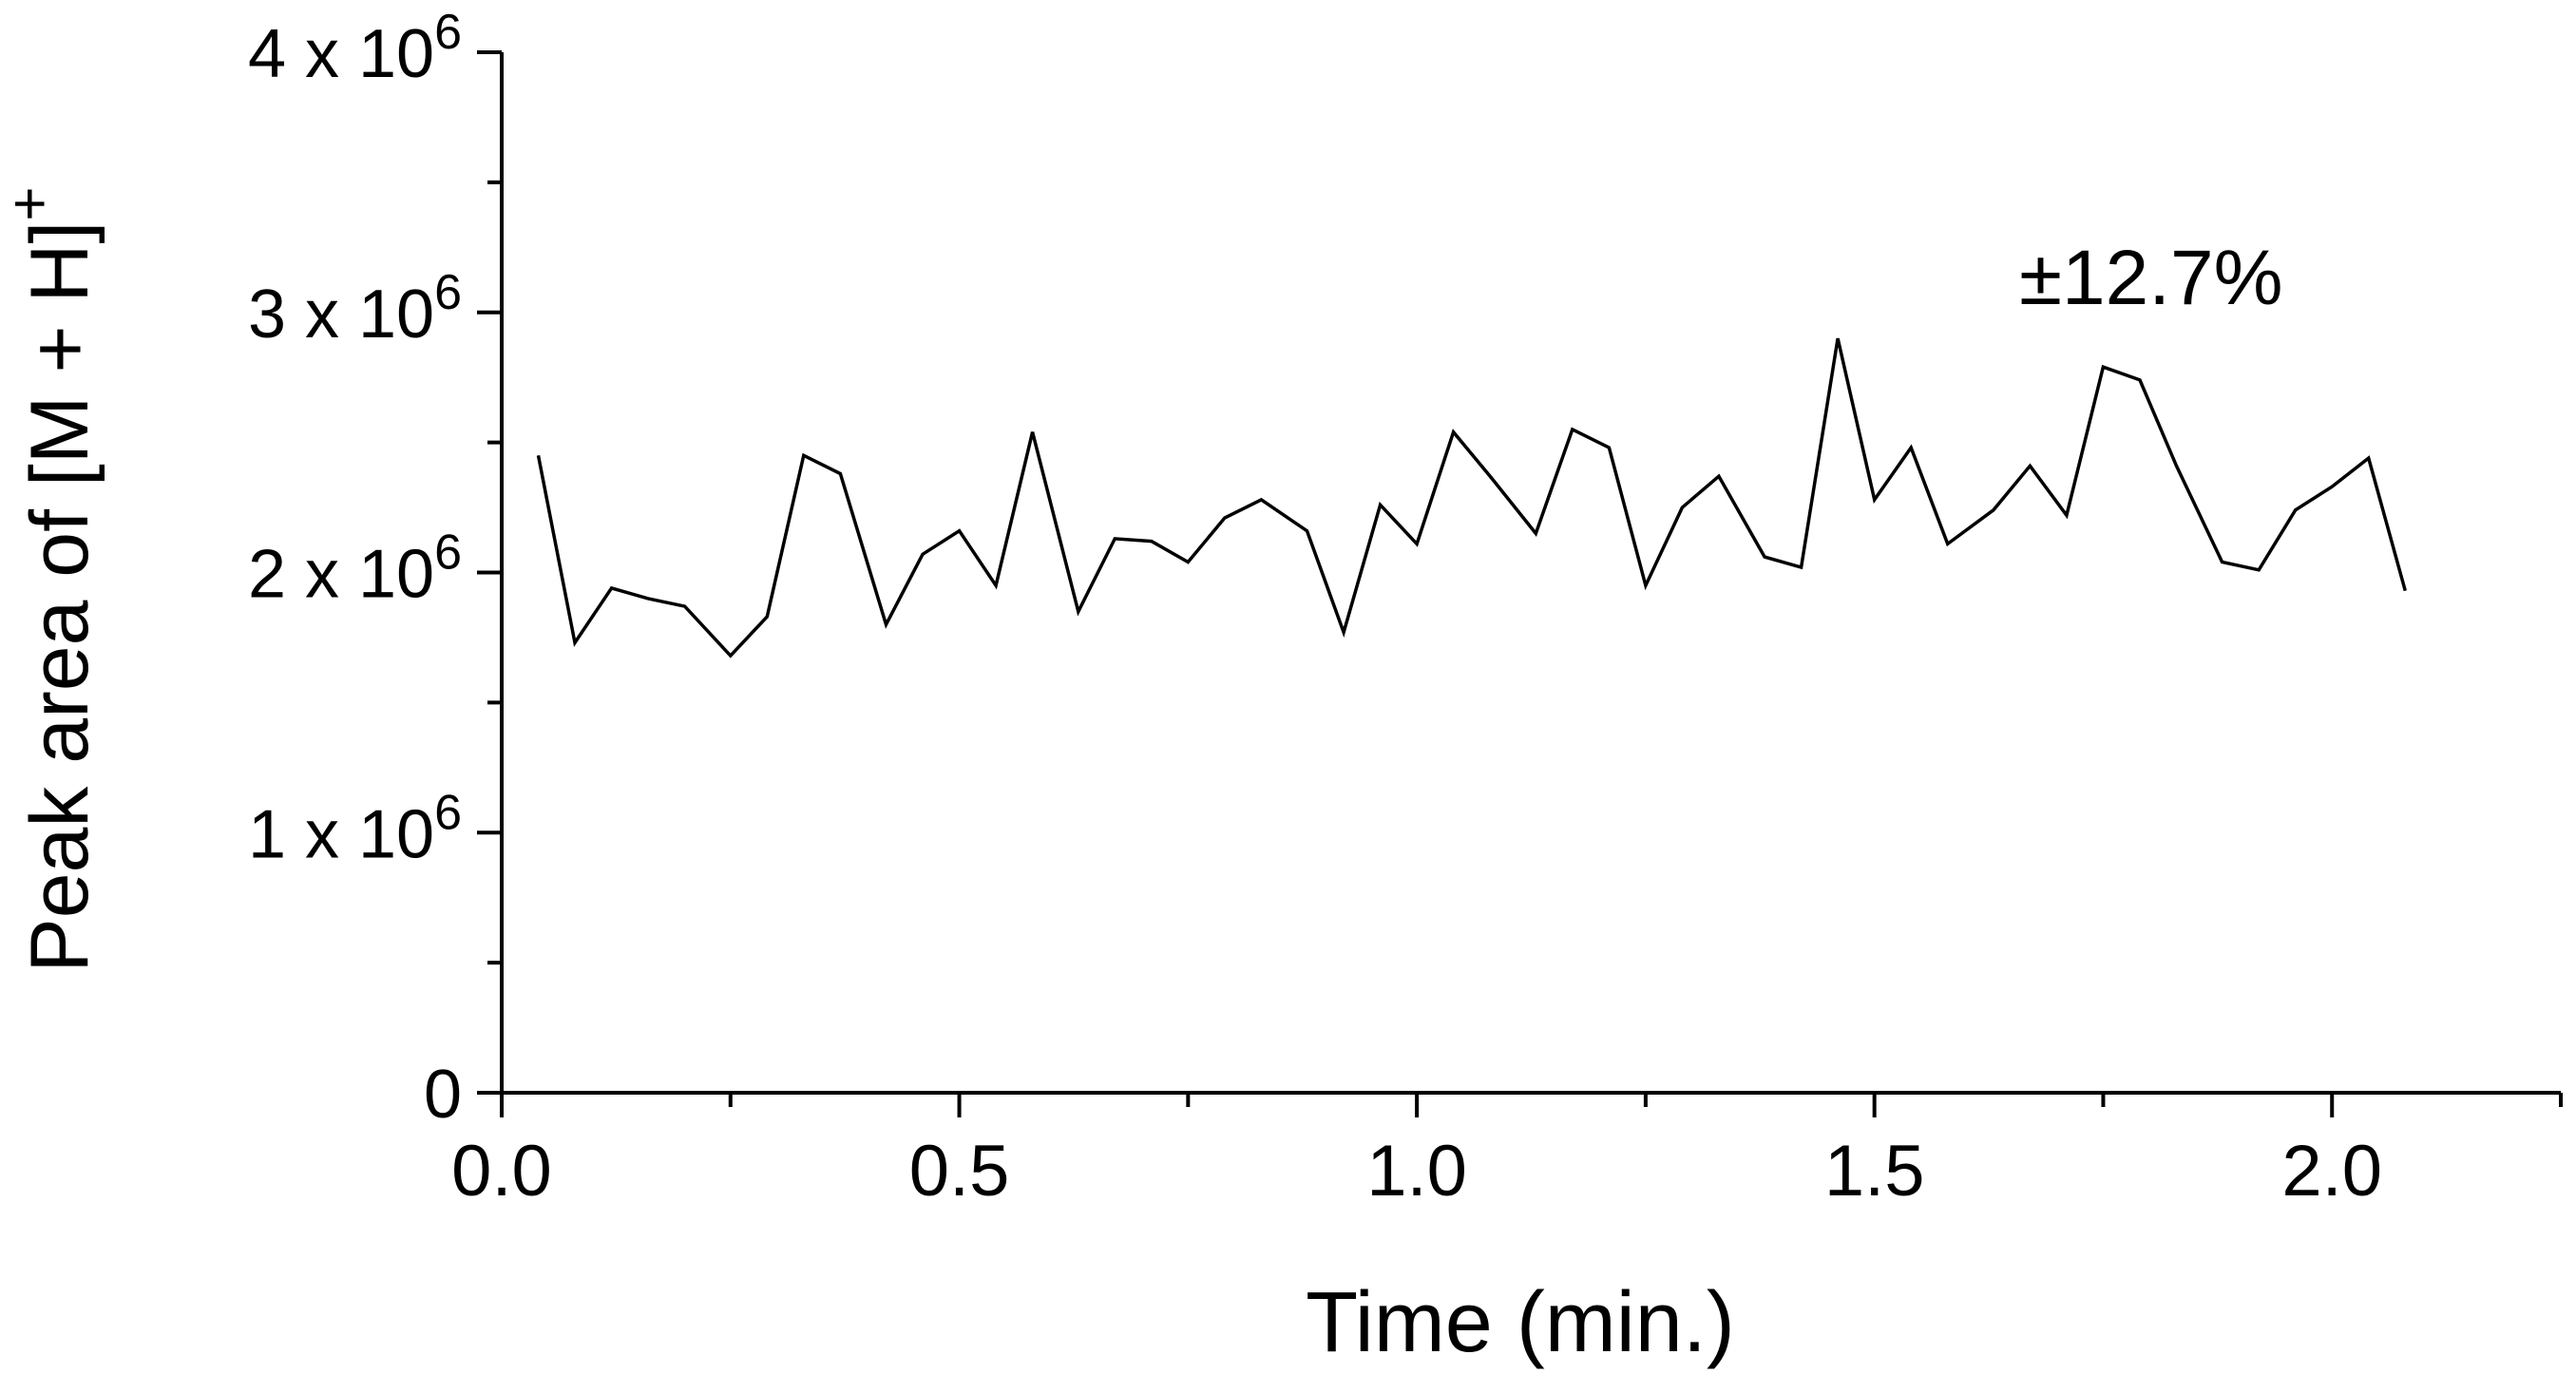 The image size is (2576, 1374). Describe the element at coordinates (2151, 278) in the screenshot. I see `variation-annotation: ±12.7%` at that location.